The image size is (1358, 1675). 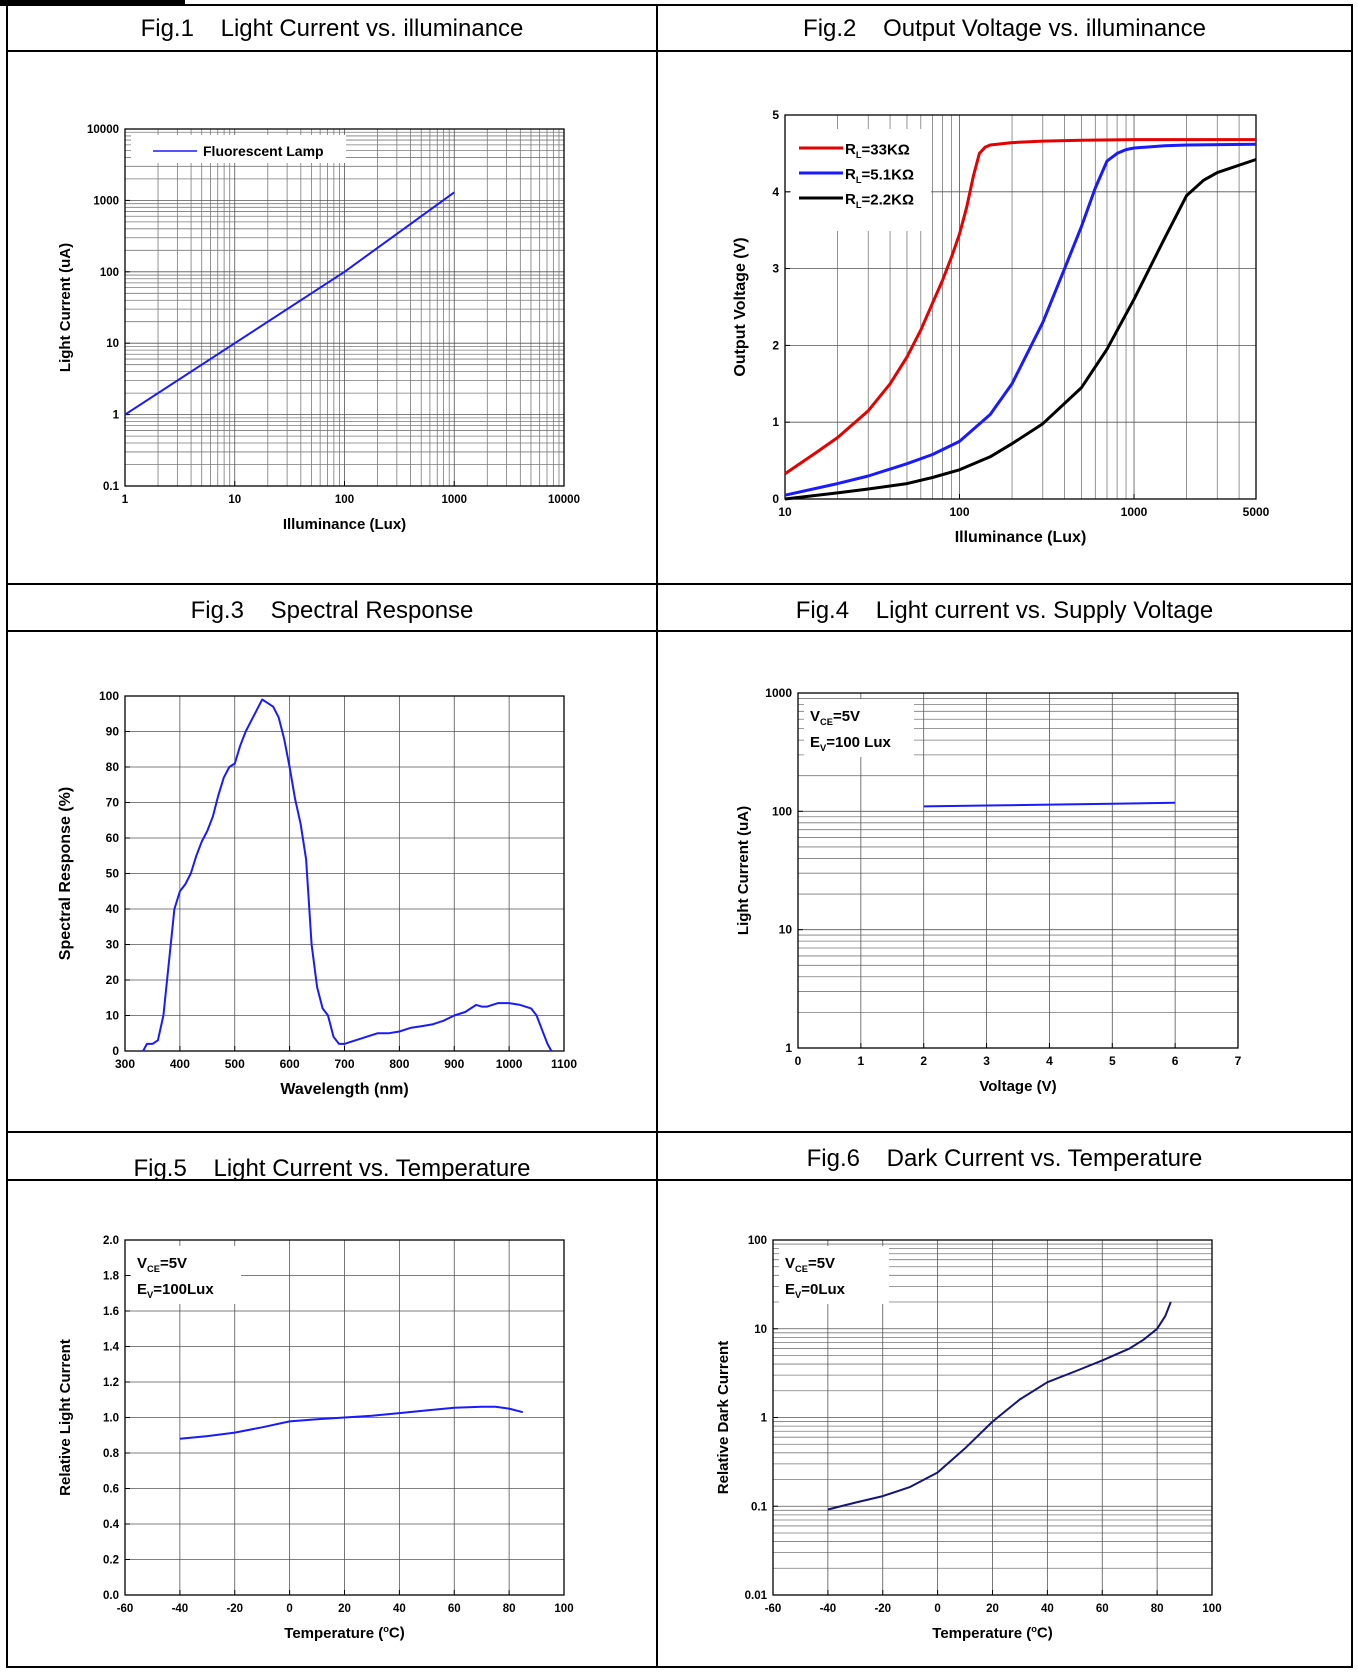 What do you see at coordinates (1018, 870) in the screenshot?
I see `fig4-plot-frame` at bounding box center [1018, 870].